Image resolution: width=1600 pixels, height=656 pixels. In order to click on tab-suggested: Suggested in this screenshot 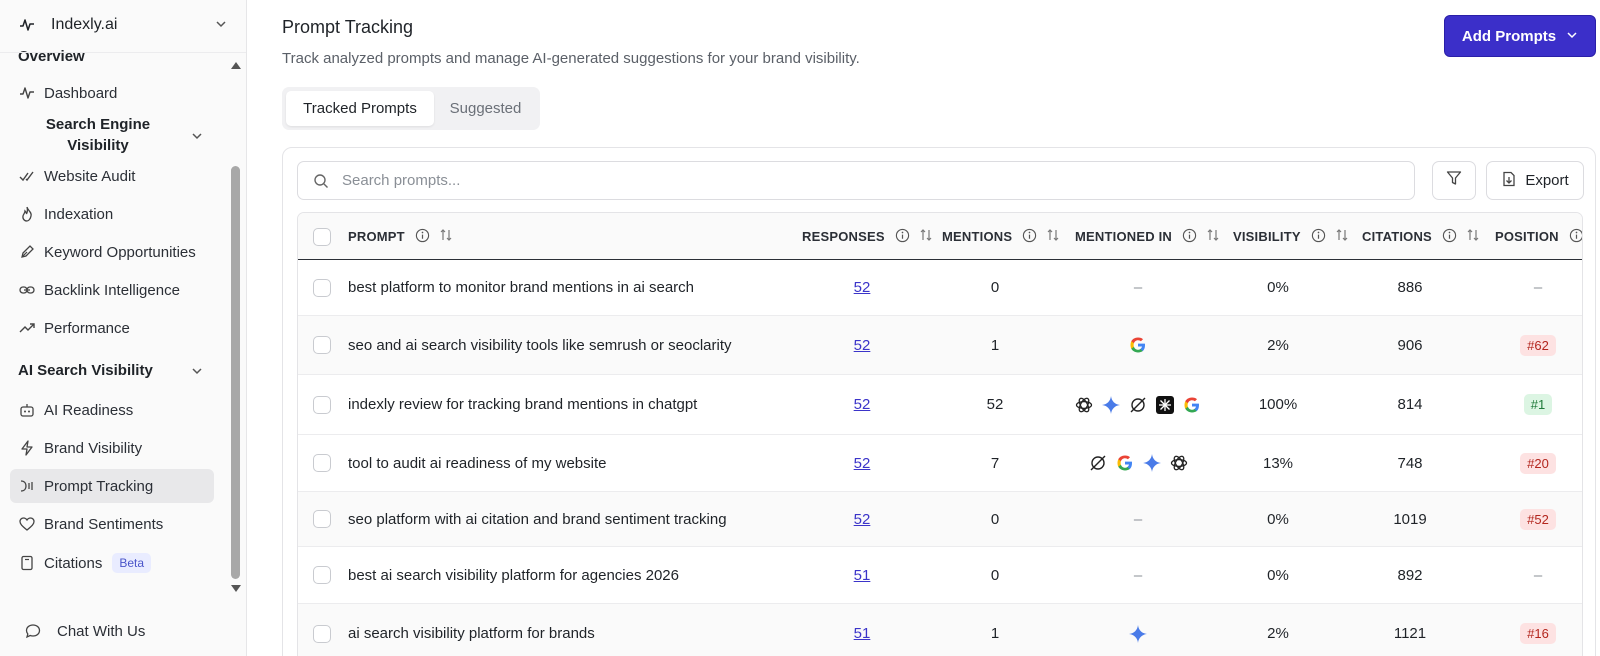, I will do `click(485, 108)`.